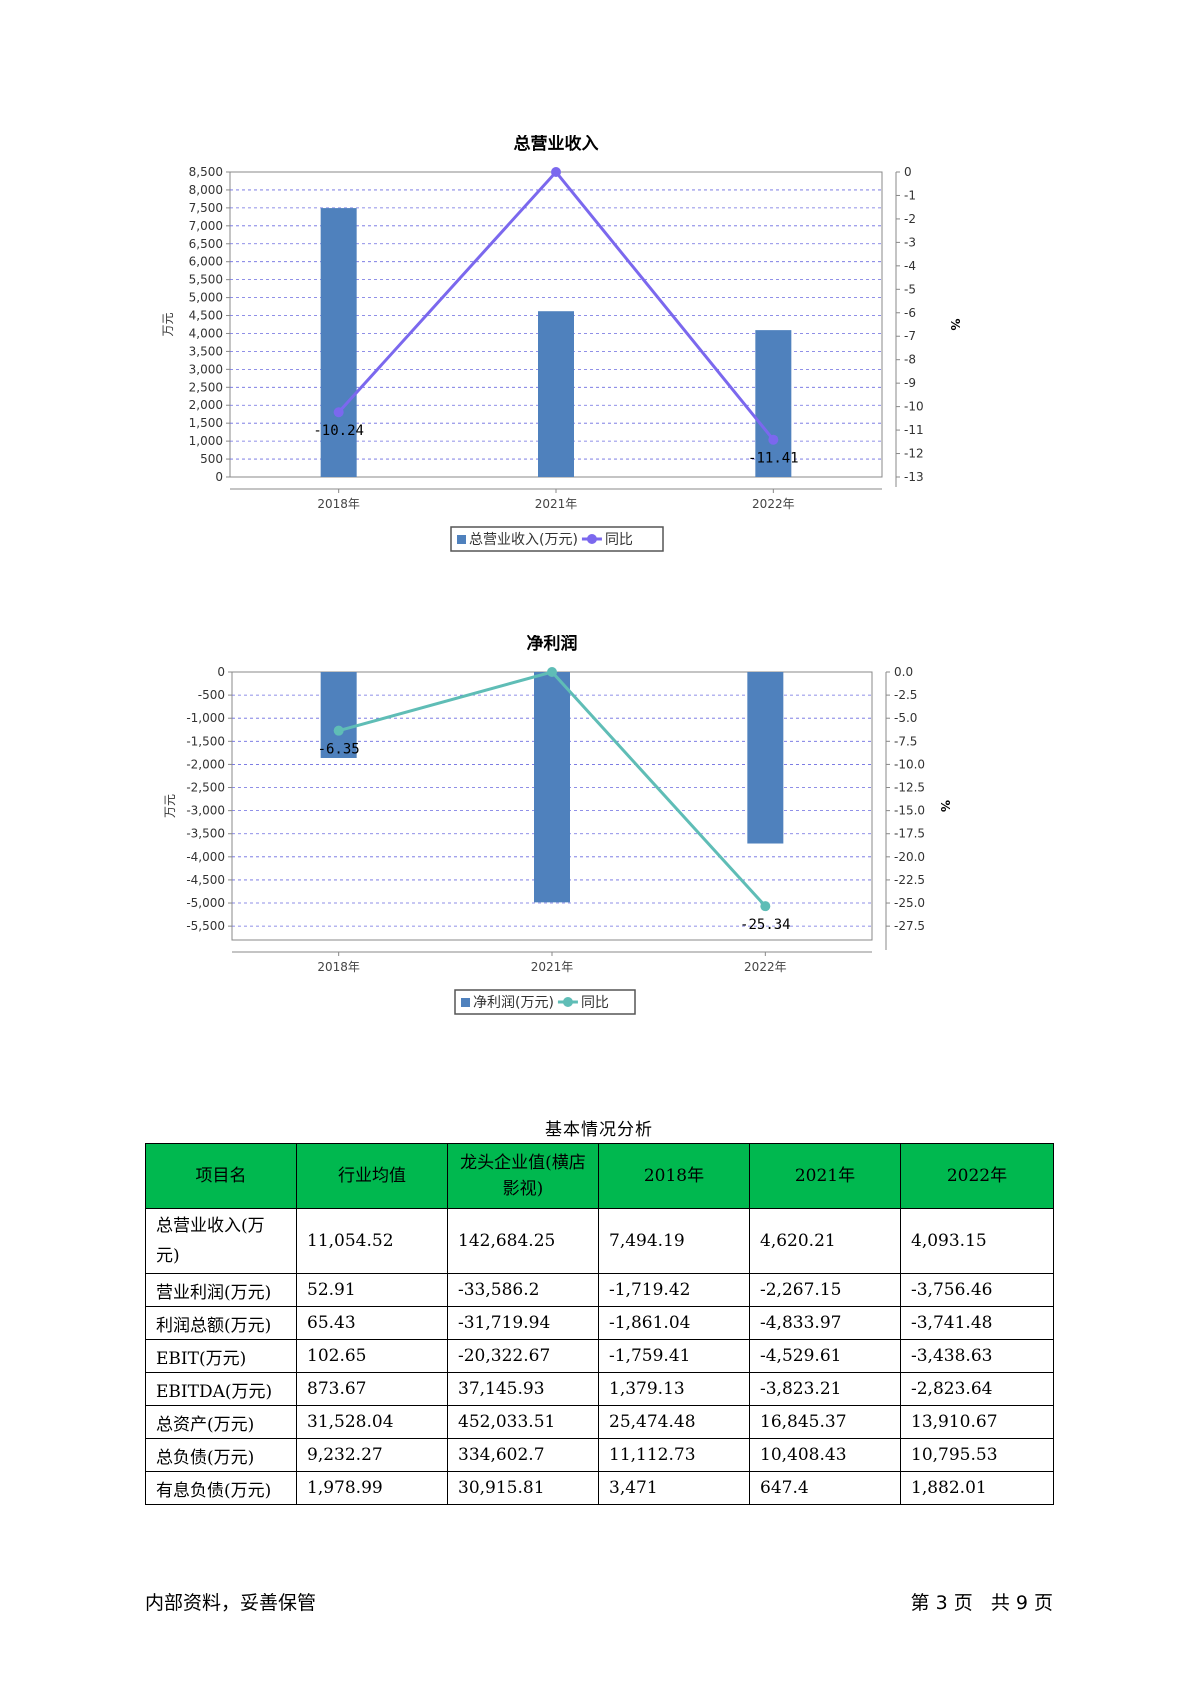 This screenshot has width=1191, height=1684. Describe the element at coordinates (523, 540) in the screenshot. I see `legend-bar-label: 总营业收入(万元)` at that location.